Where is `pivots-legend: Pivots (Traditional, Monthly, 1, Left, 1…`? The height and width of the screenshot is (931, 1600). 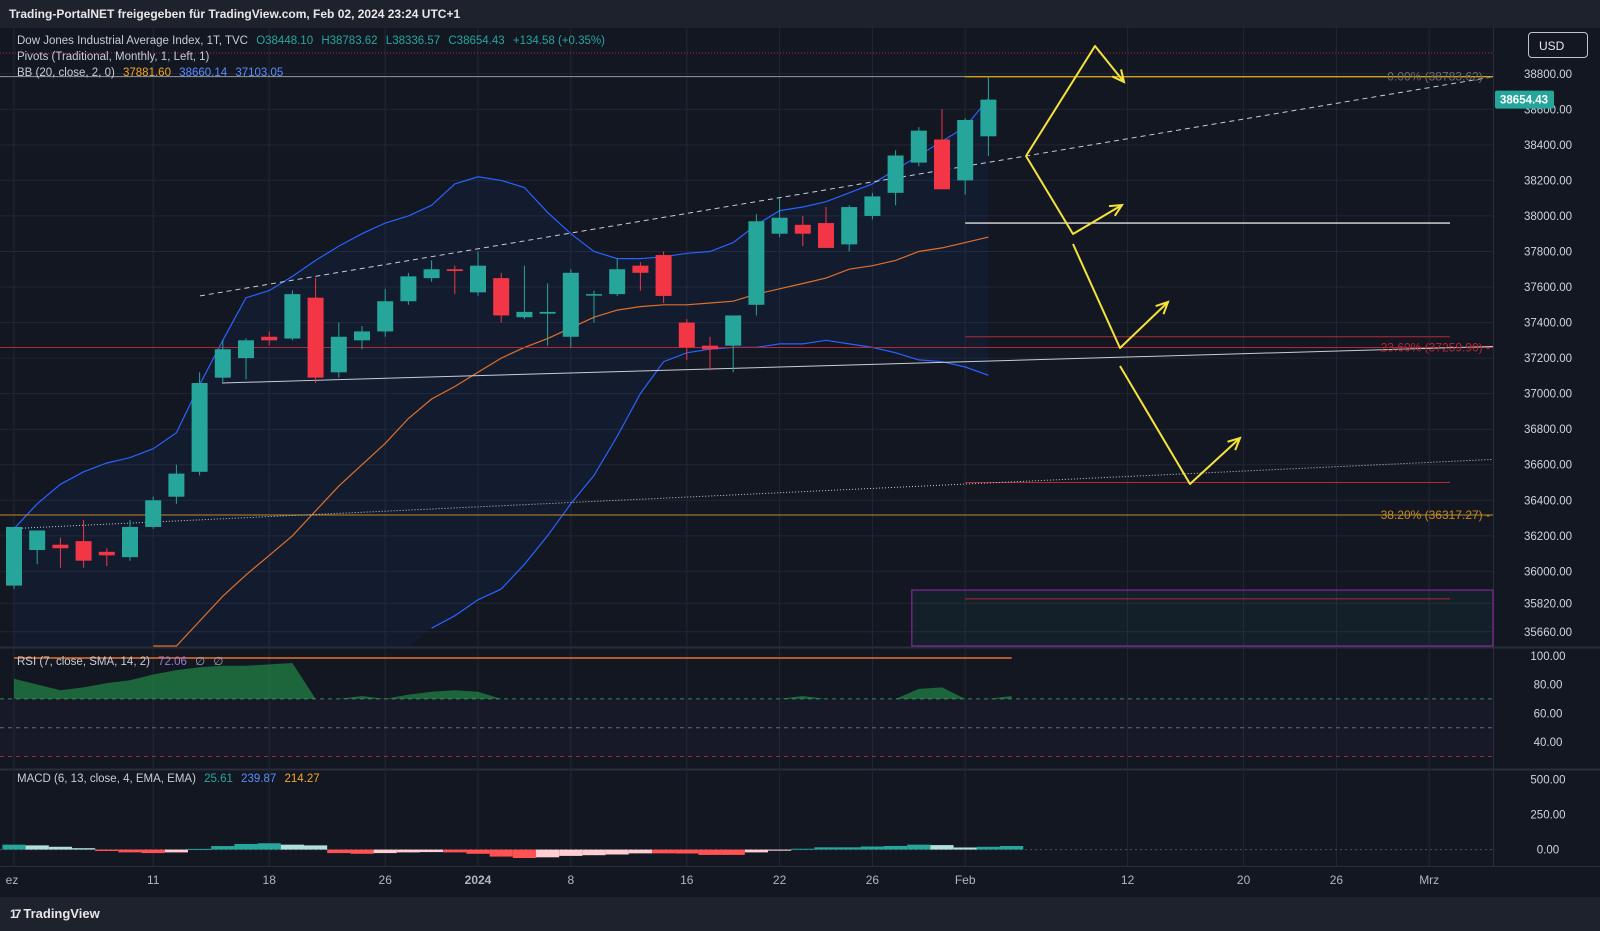
pivots-legend: Pivots (Traditional, Monthly, 1, Left, 1… is located at coordinates (115, 57).